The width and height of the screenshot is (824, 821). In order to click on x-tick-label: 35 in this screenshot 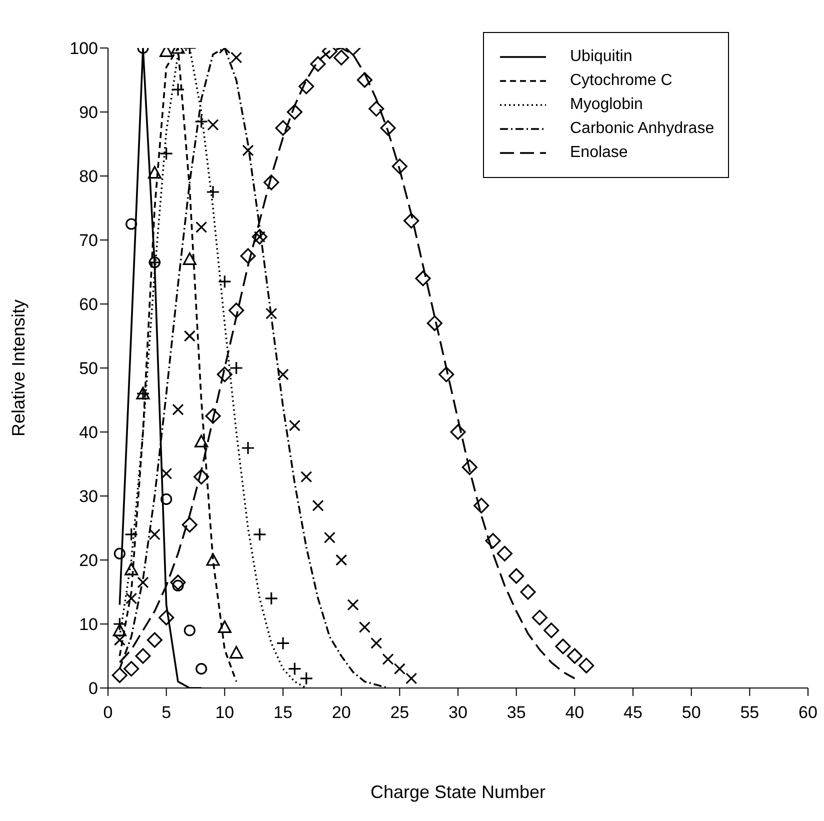, I will do `click(516, 712)`.